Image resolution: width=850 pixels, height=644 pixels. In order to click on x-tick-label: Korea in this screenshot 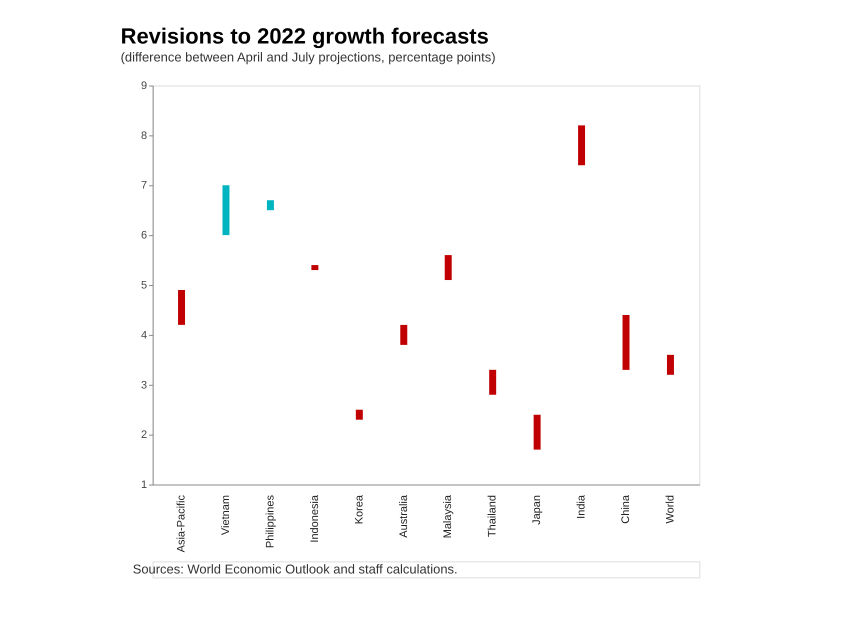, I will do `click(359, 509)`.